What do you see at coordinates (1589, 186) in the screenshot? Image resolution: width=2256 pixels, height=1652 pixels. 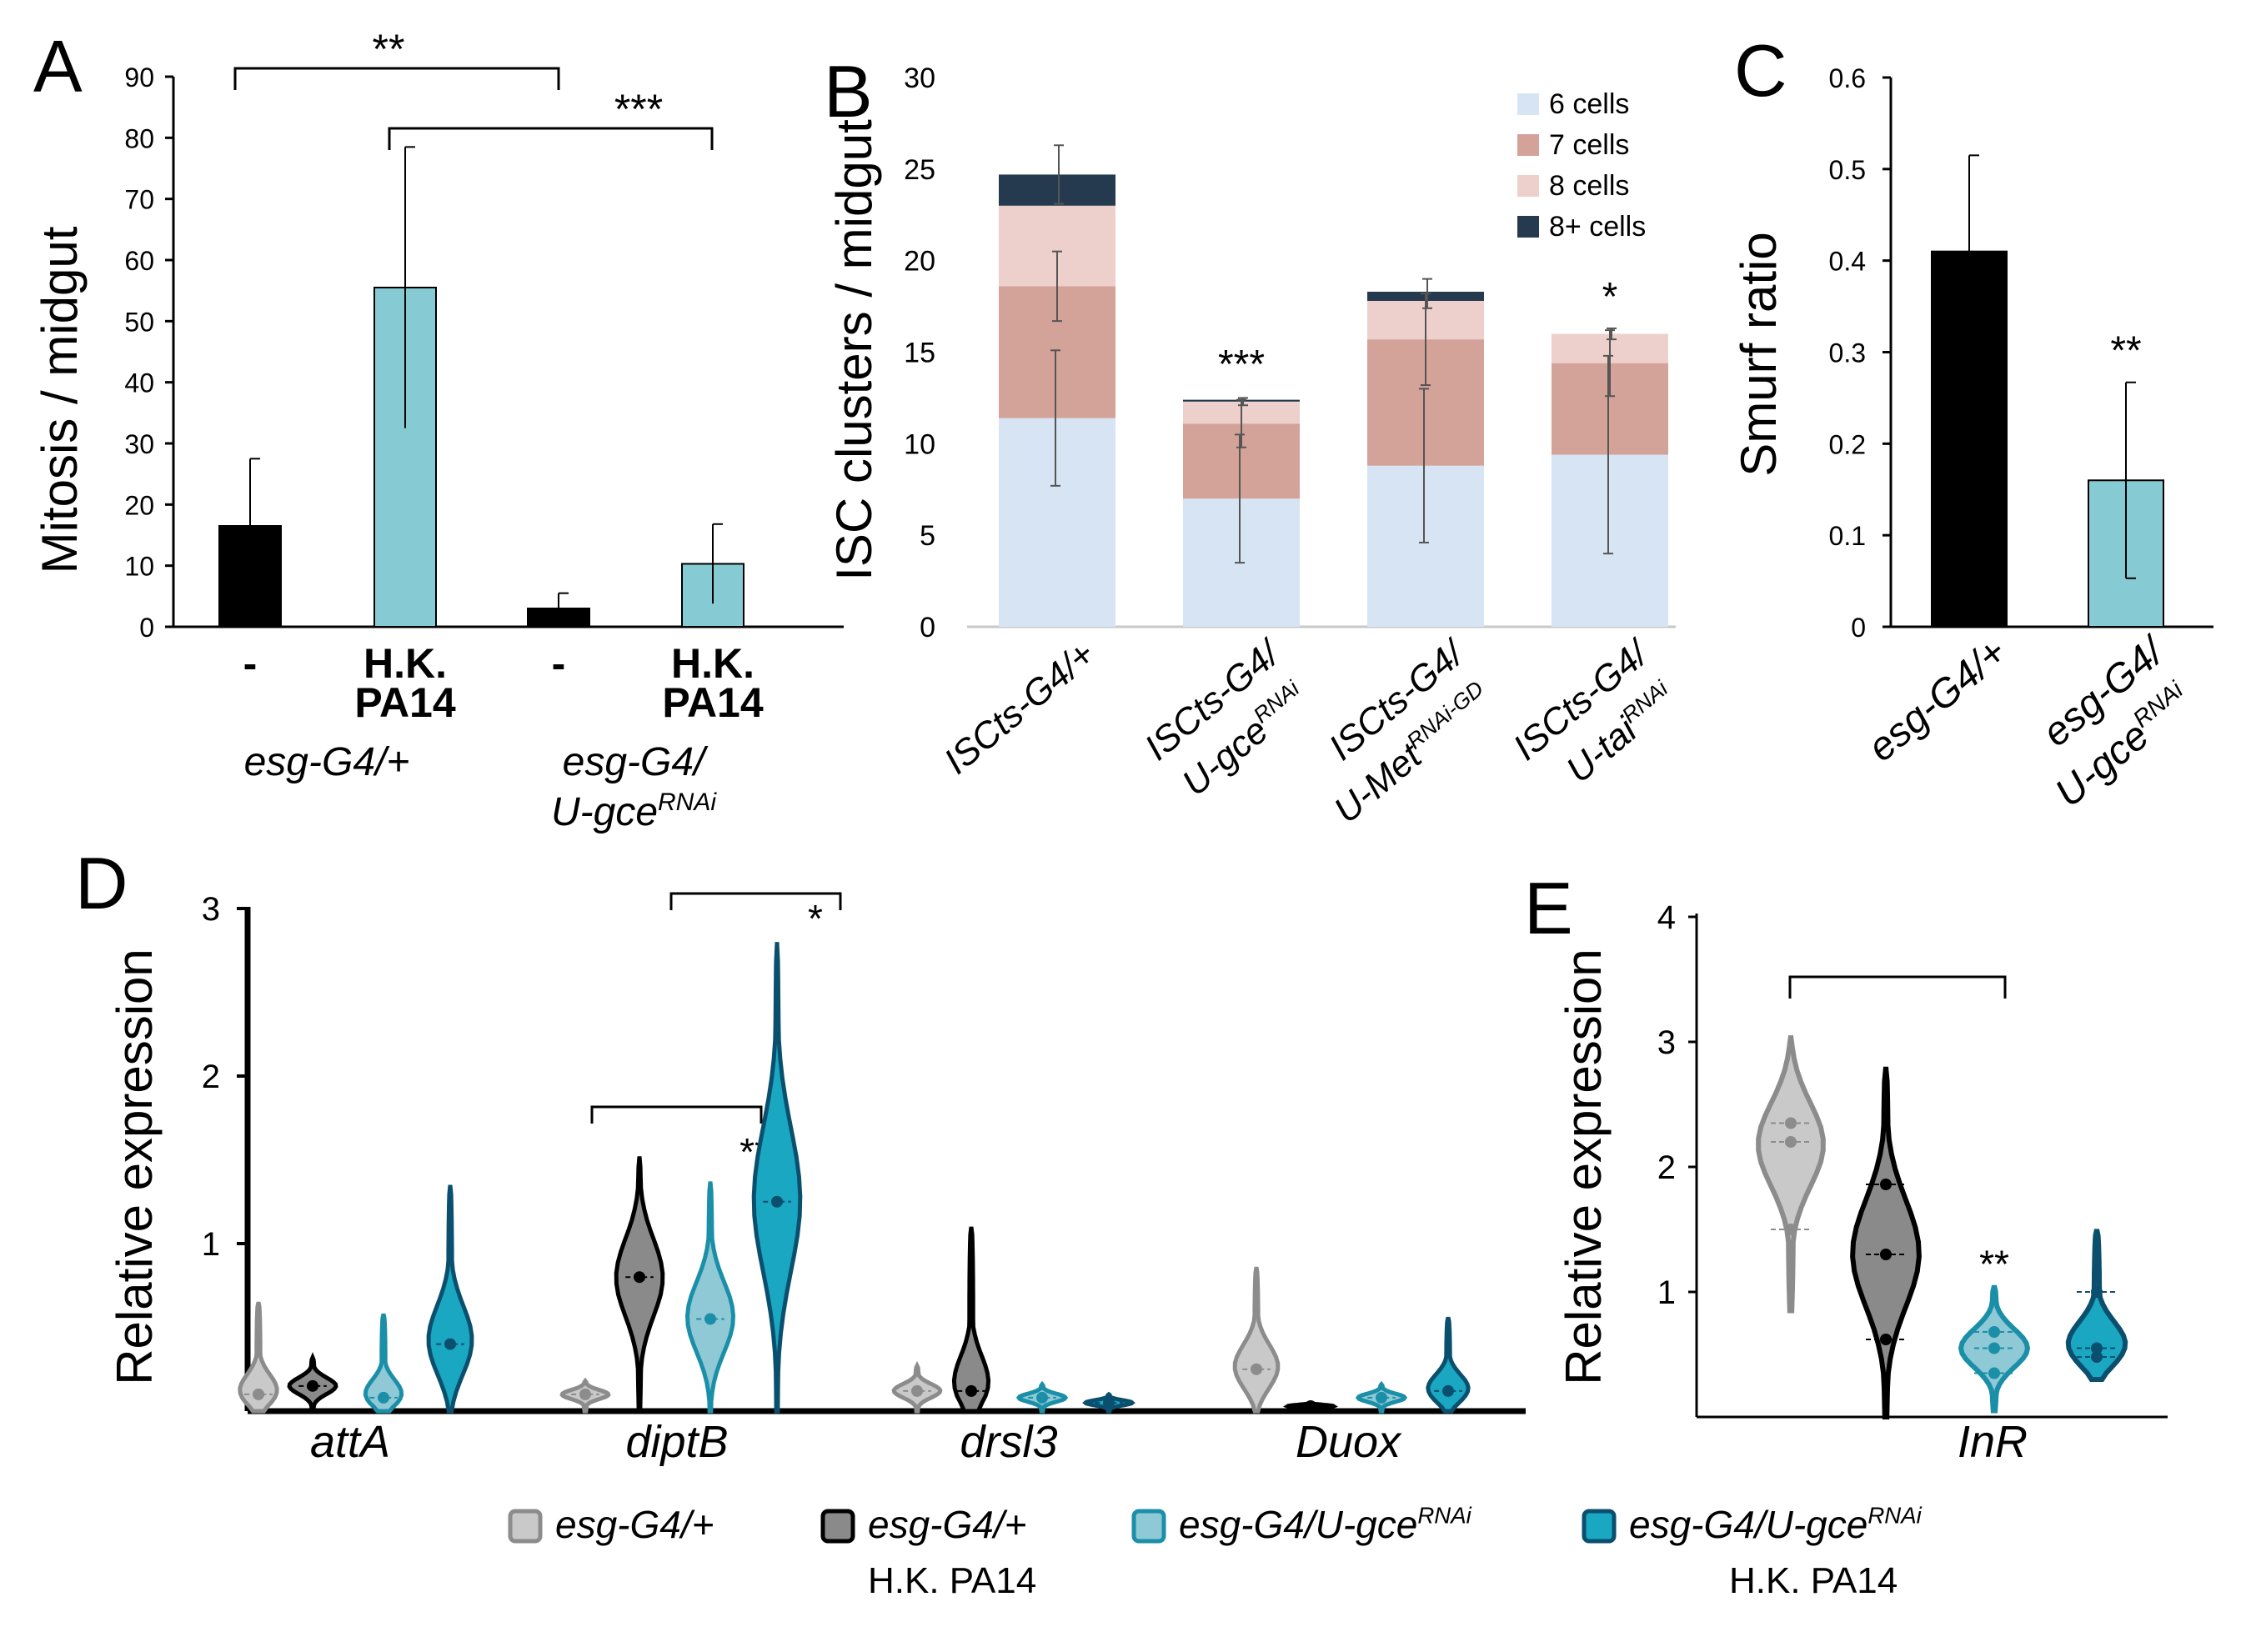 I see `panel-b-legend-label: 8 cells` at bounding box center [1589, 186].